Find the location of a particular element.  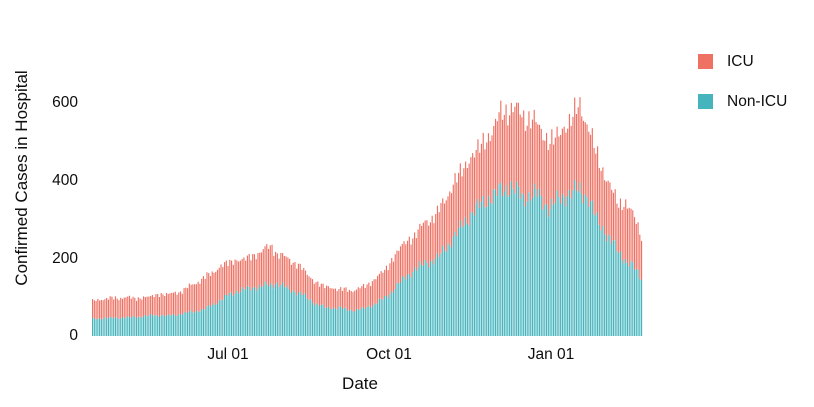

x-axis-title: Date is located at coordinates (360, 383).